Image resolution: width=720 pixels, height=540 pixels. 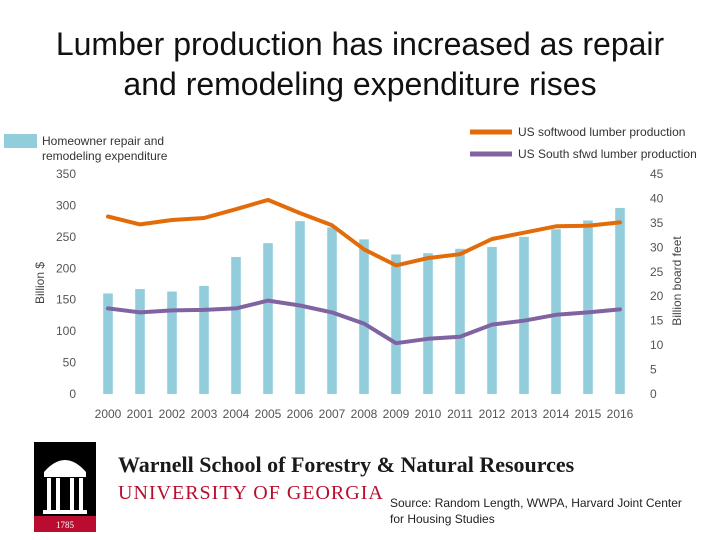 I want to click on x-tick-label: 2011, so click(x=460, y=414).